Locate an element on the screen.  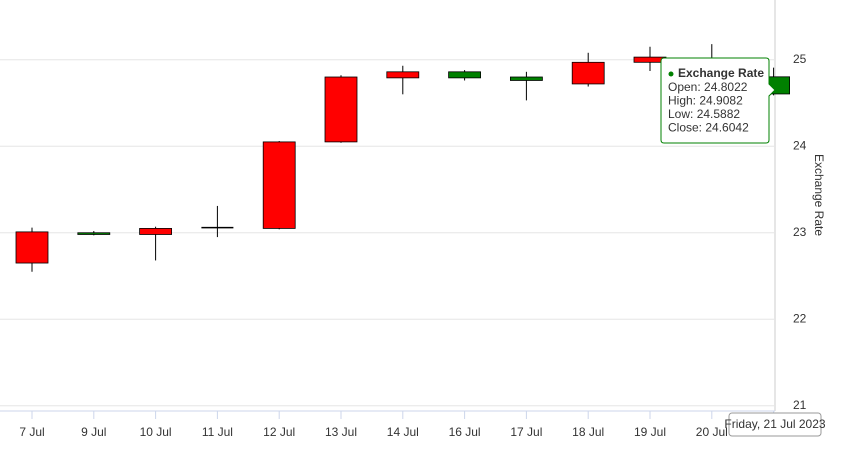
x-tick-label: 20 Jul is located at coordinates (712, 432).